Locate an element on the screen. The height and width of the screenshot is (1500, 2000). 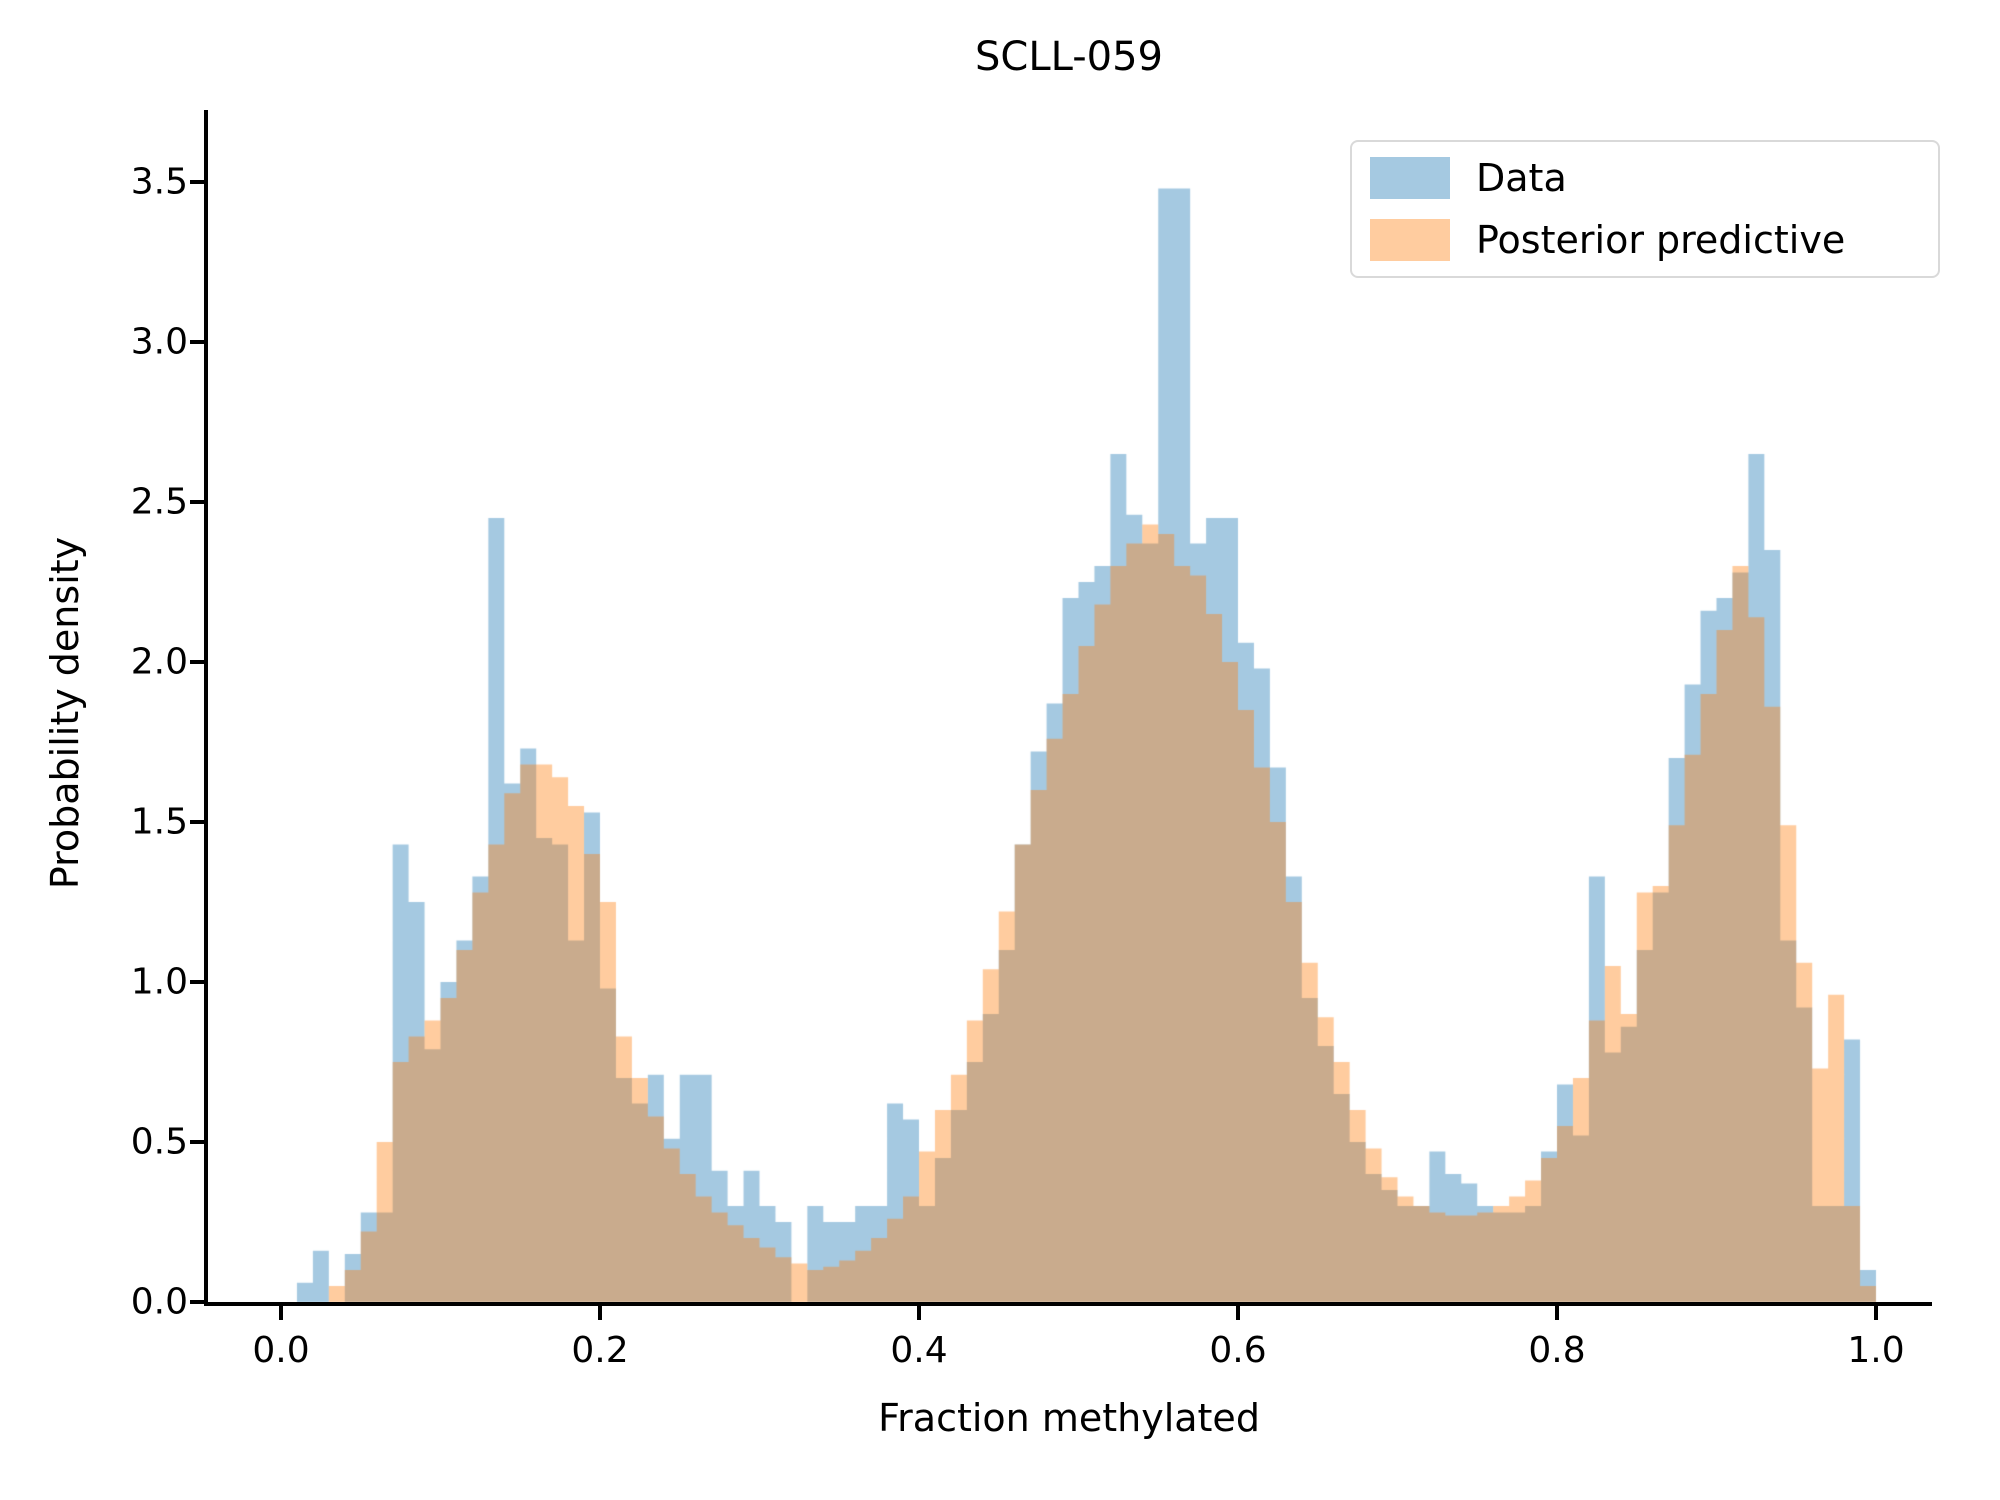
x-axis-label: Fraction methylated is located at coordinates (1069, 1418).